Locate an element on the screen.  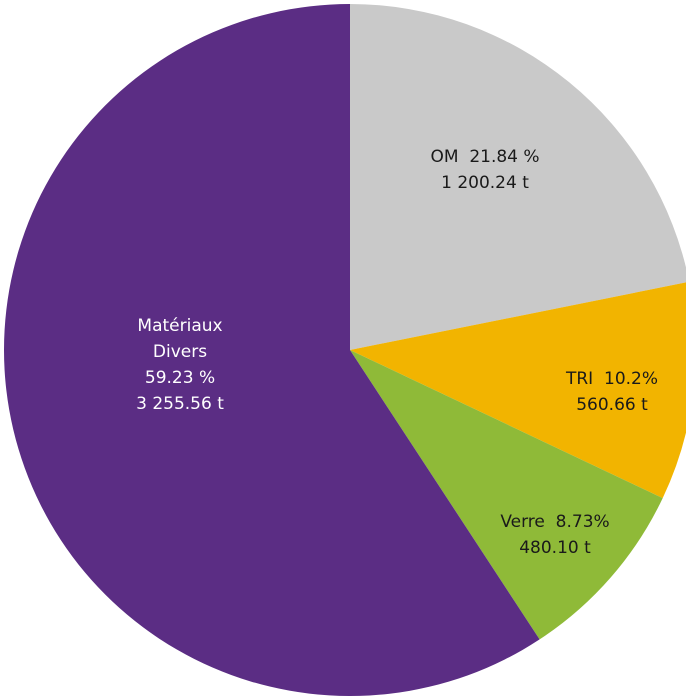
tonnage-label: 480.10 t is located at coordinates (555, 548).